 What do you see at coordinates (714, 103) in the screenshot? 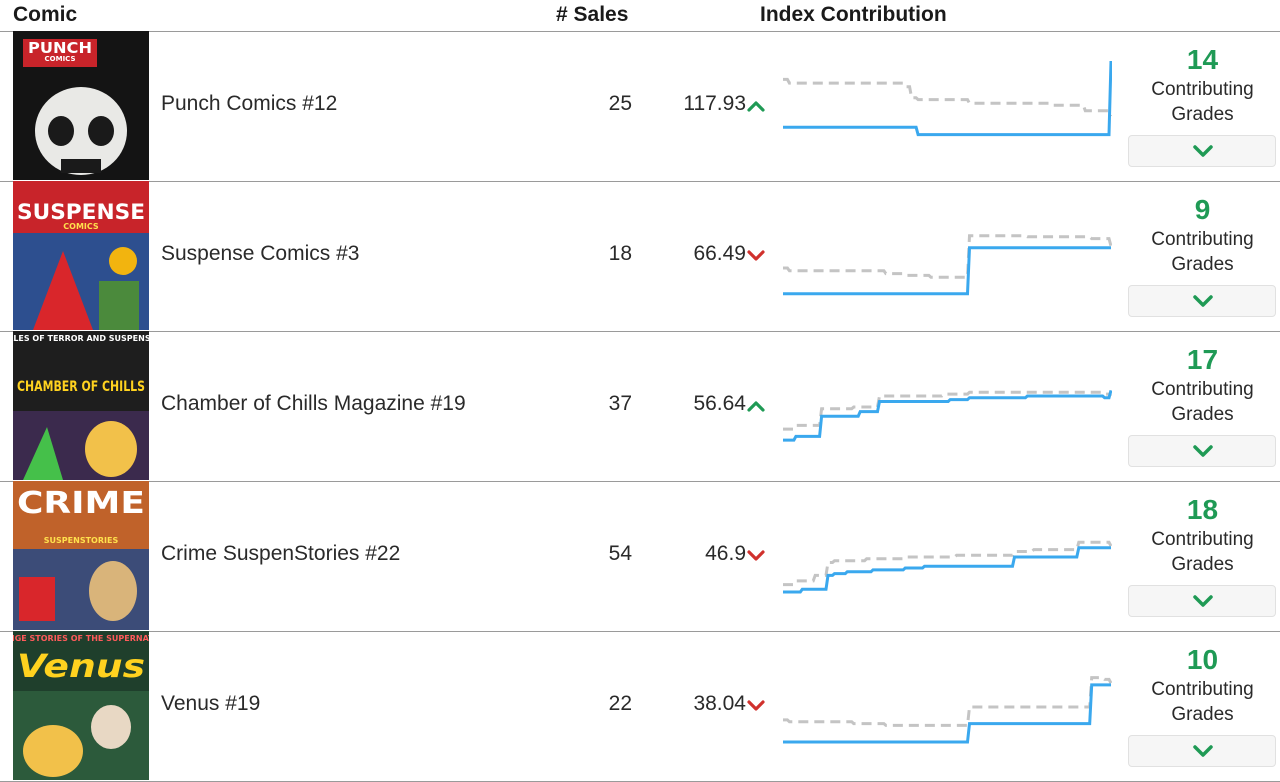
I see `index-contribution-value: 117.93` at bounding box center [714, 103].